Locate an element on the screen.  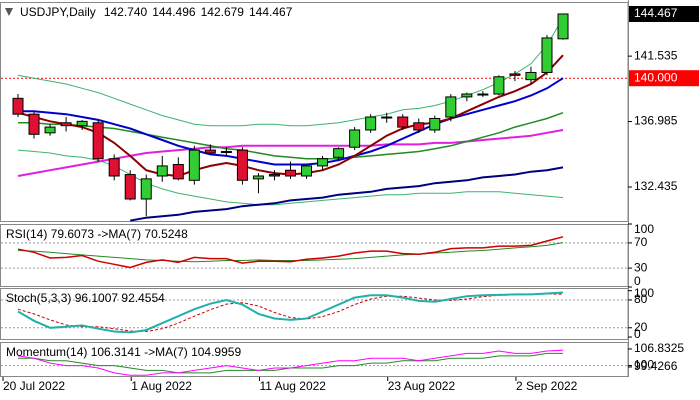
x-tick-label: 23 Aug 2022 is located at coordinates (422, 386).